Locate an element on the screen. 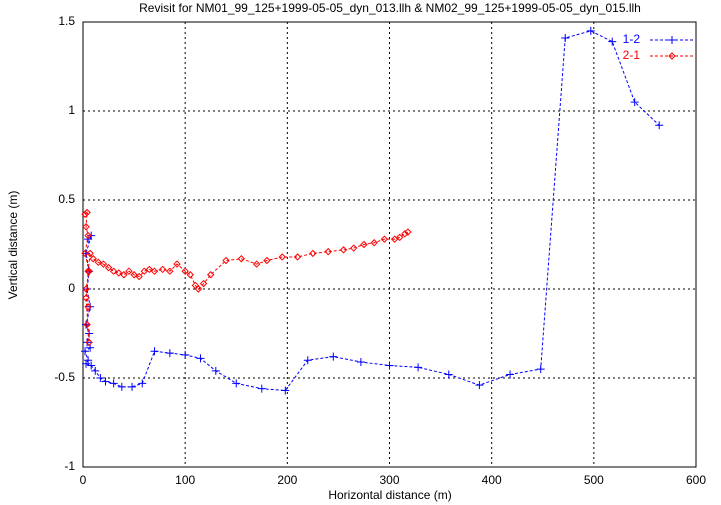  y-tick-label: 0.5 is located at coordinates (66, 199).